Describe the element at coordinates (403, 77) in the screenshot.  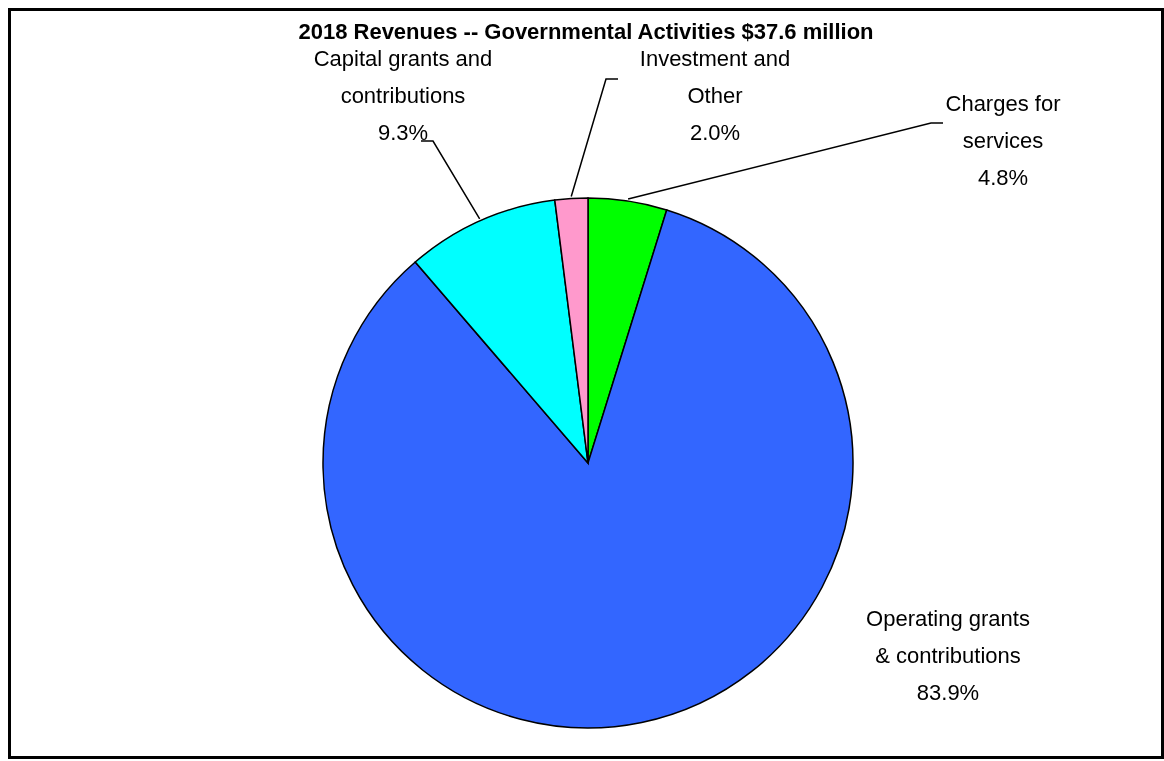
I see `slice-label: Capital grants and contributions` at that location.